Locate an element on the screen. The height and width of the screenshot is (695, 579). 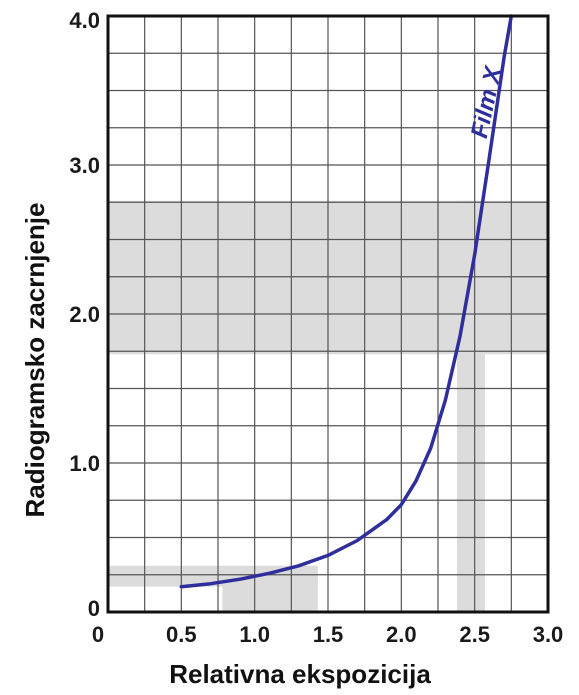
x-tick-label: 1.5 is located at coordinates (328, 634).